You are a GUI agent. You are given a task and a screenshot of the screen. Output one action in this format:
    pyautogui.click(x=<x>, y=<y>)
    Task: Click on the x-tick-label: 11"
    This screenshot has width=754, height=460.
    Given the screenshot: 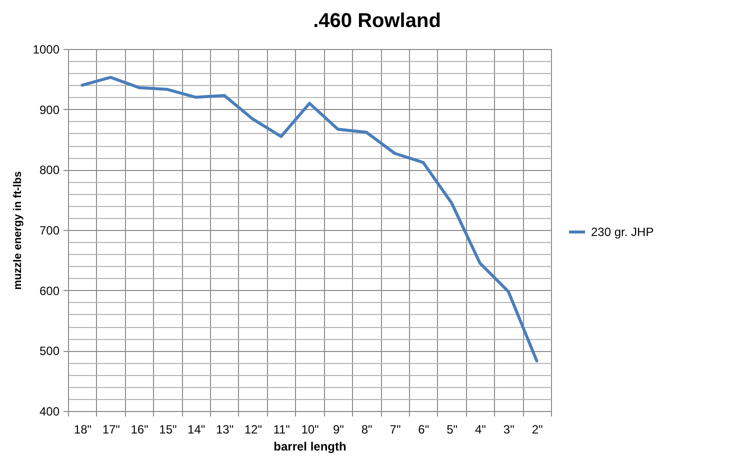 What is the action you would take?
    pyautogui.click(x=281, y=429)
    